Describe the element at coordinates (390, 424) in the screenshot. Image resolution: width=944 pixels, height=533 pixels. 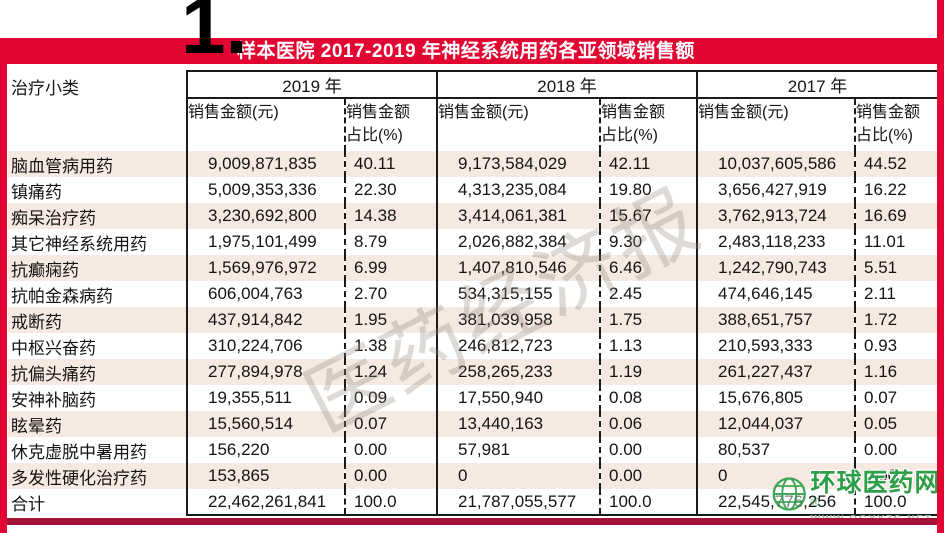
I see `pct-2019-cell: 0.07` at that location.